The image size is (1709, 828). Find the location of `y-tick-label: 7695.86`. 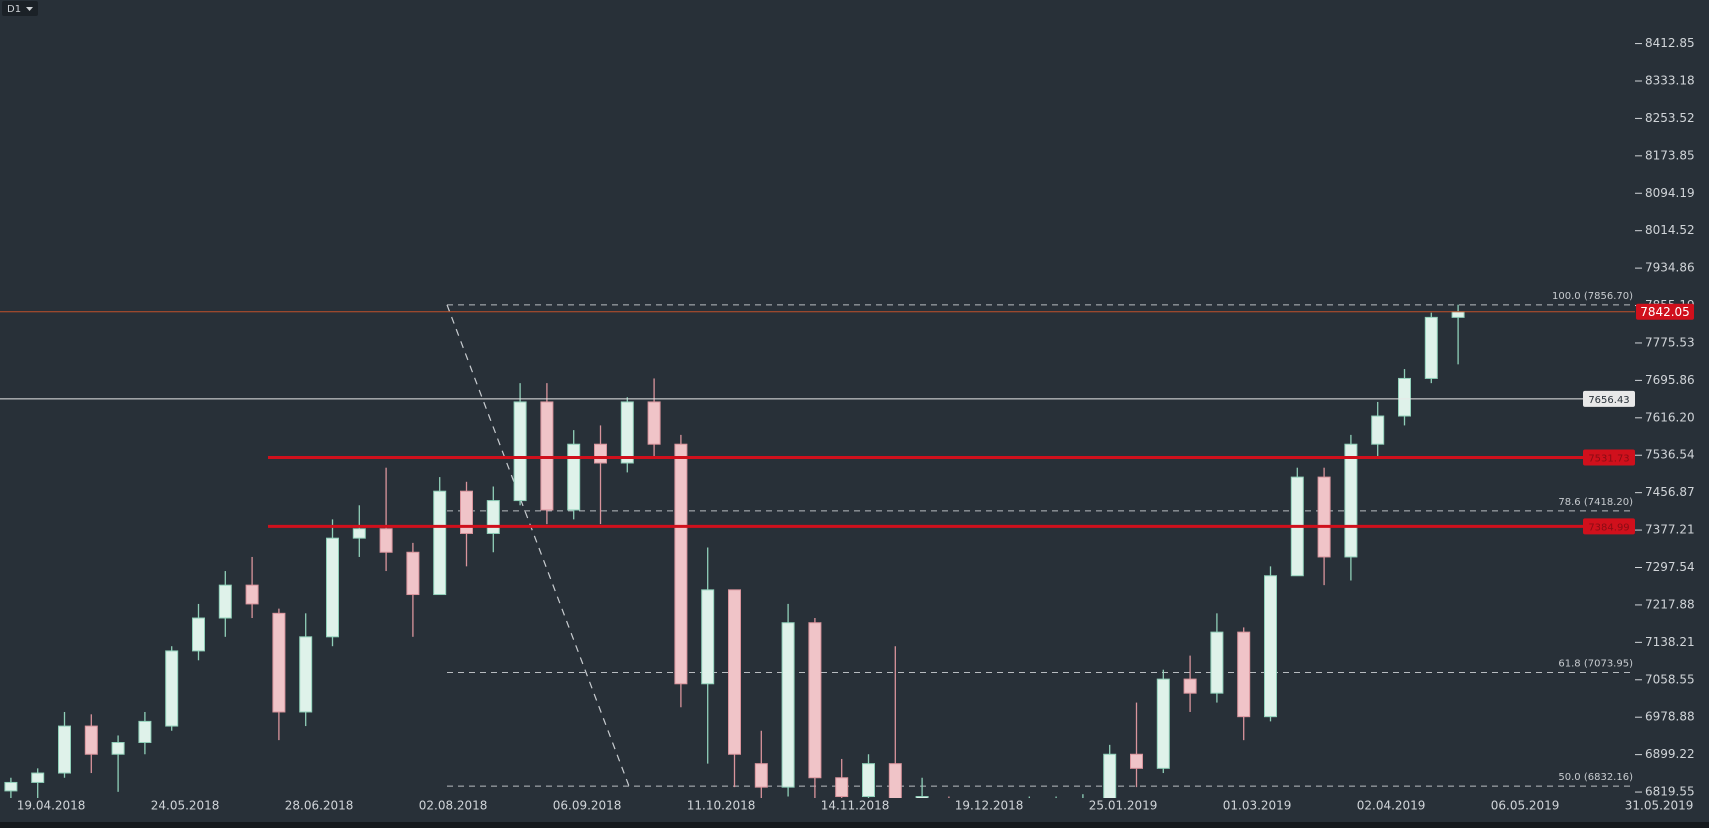

y-tick-label: 7695.86 is located at coordinates (1670, 380).